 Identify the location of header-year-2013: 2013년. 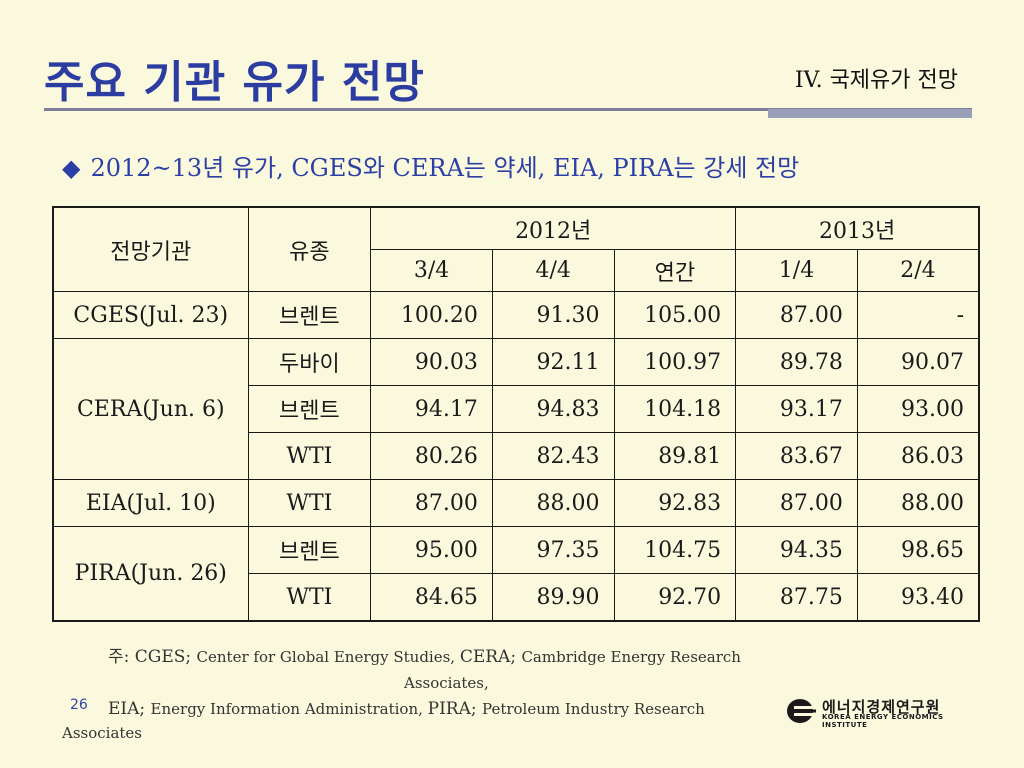
(857, 228).